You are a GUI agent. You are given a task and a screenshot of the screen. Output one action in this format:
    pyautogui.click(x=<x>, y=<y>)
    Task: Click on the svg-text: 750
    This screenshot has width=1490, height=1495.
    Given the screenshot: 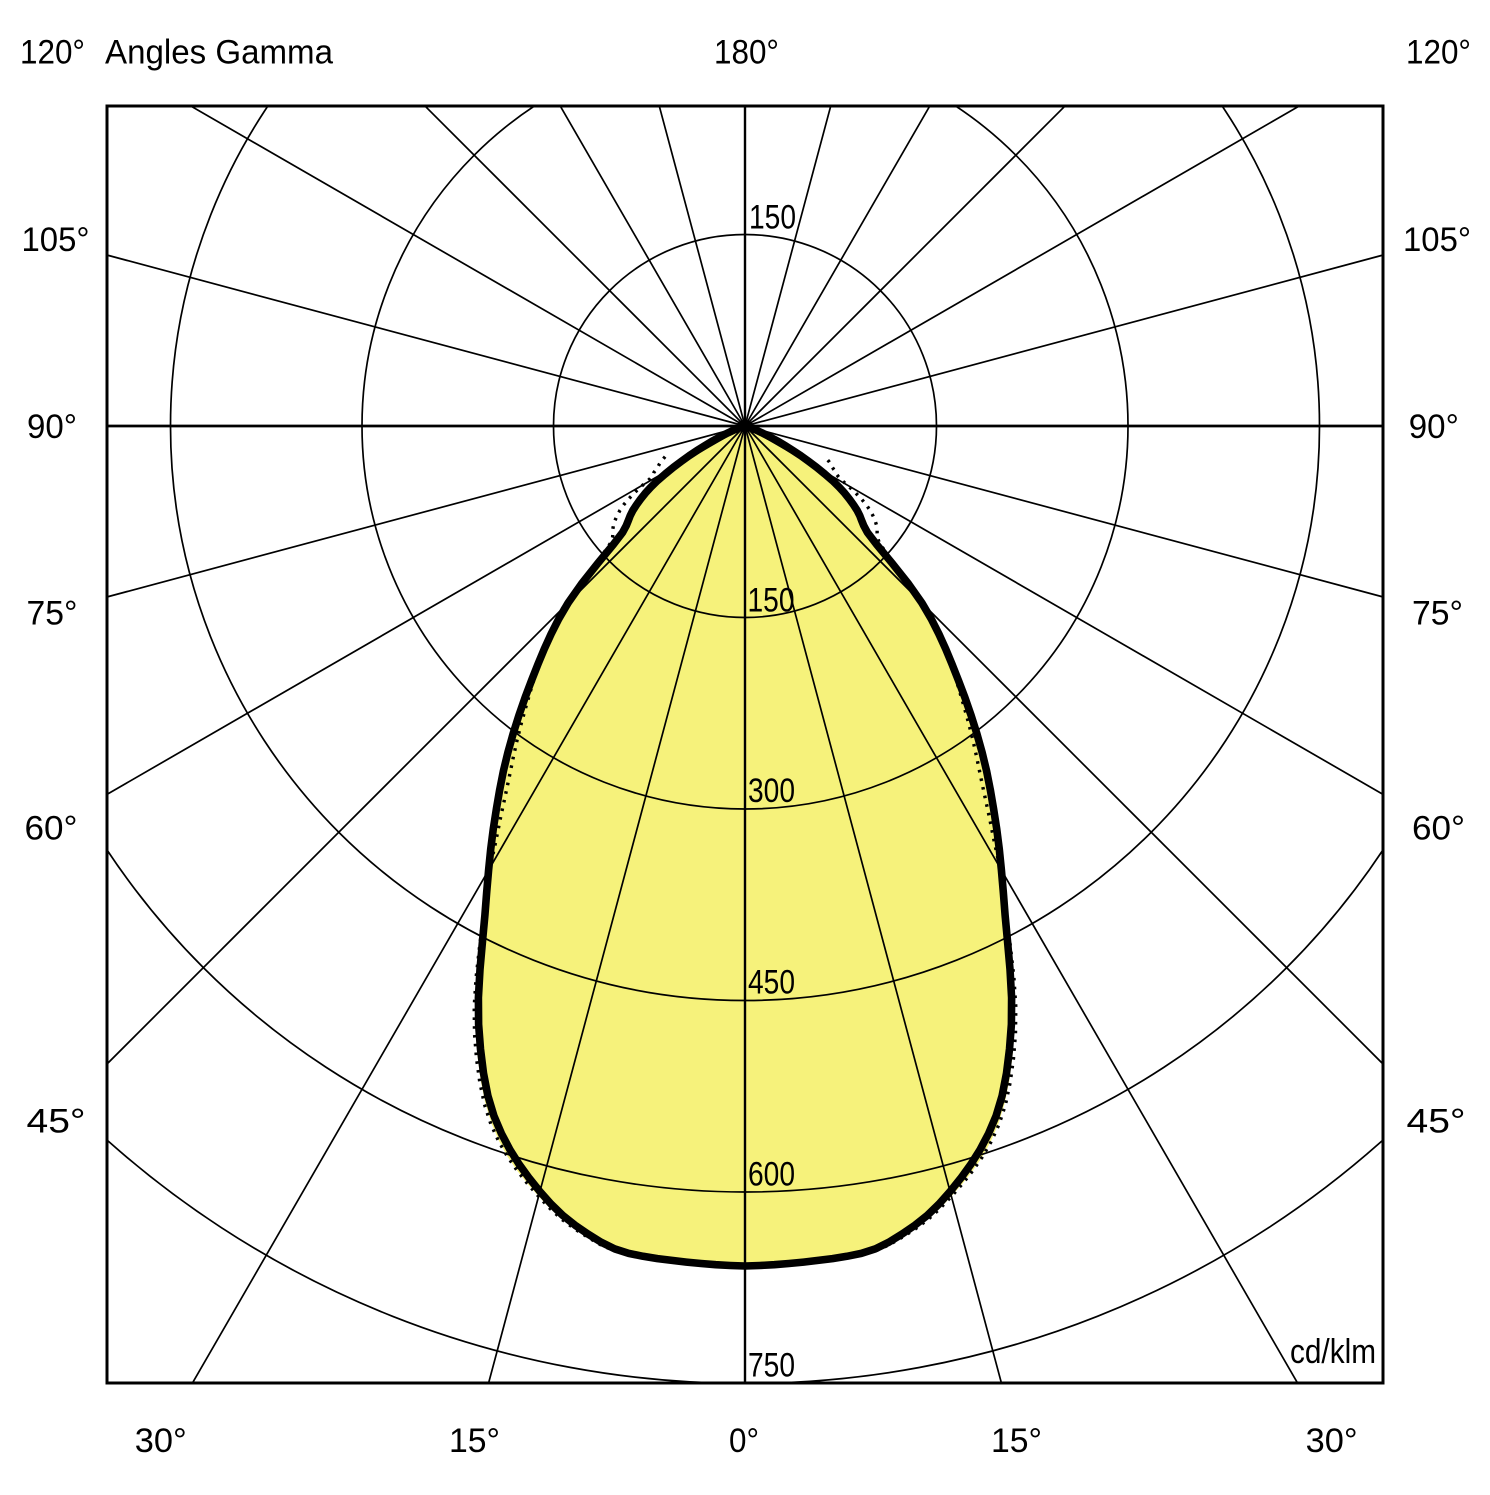 What is the action you would take?
    pyautogui.click(x=771, y=1366)
    